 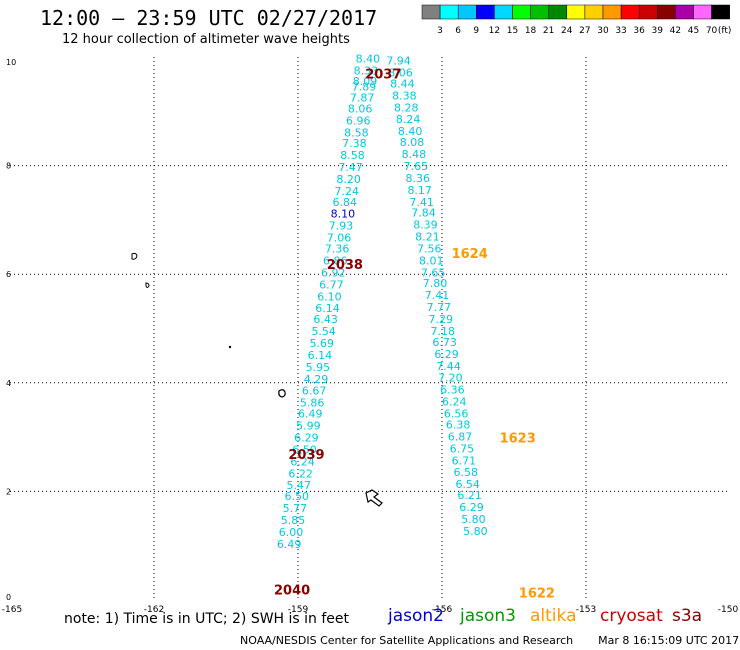 What do you see at coordinates (406, 107) in the screenshot?
I see `wave-height-value: 8.28` at bounding box center [406, 107].